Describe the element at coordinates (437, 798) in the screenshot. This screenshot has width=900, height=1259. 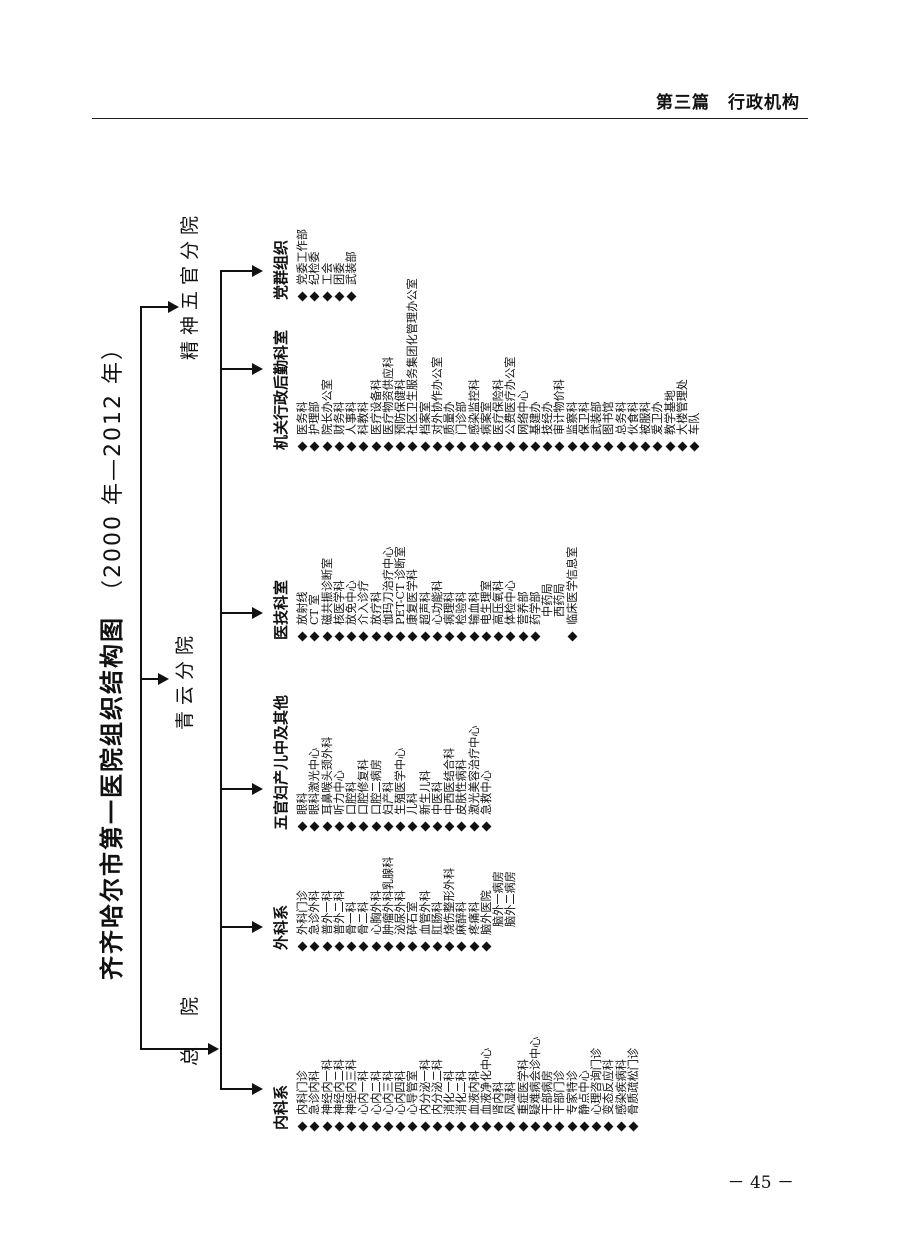
I see `dept-item-label: 中医科` at that location.